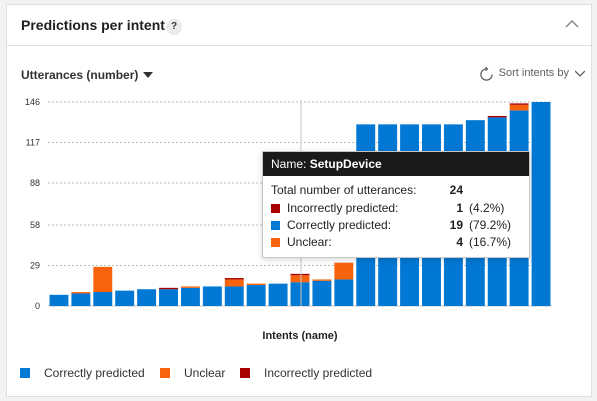  What do you see at coordinates (299, 25) in the screenshot?
I see `card-header: Predictions per intent ?` at bounding box center [299, 25].